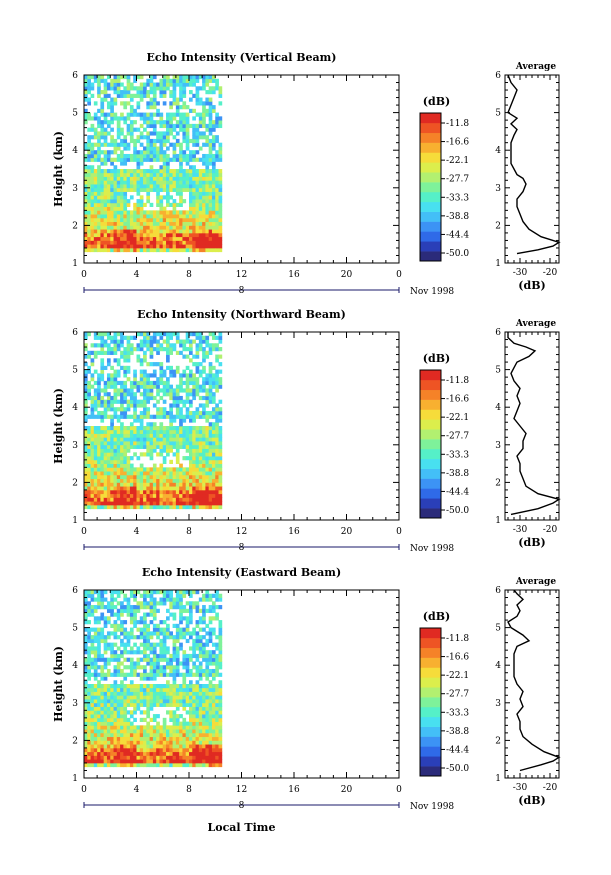 The height and width of the screenshot is (875, 611). What do you see at coordinates (242, 291) in the screenshot?
I see `day-label: 8` at bounding box center [242, 291].